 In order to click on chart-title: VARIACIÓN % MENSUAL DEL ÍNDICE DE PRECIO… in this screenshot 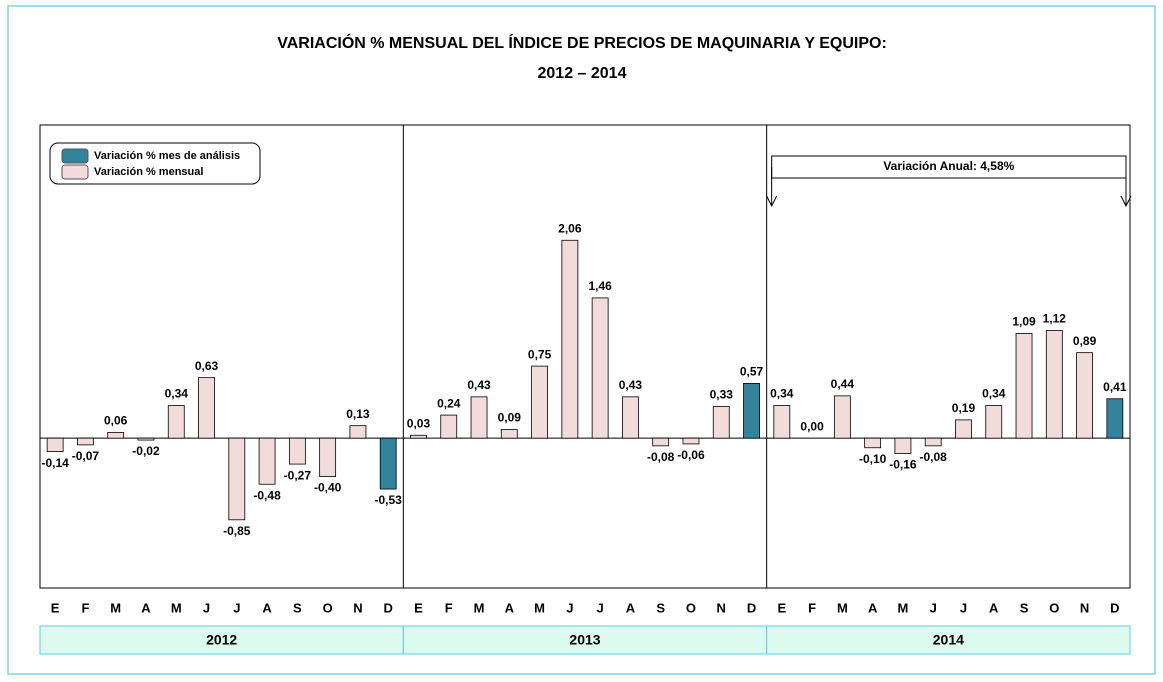, I will do `click(582, 42)`.